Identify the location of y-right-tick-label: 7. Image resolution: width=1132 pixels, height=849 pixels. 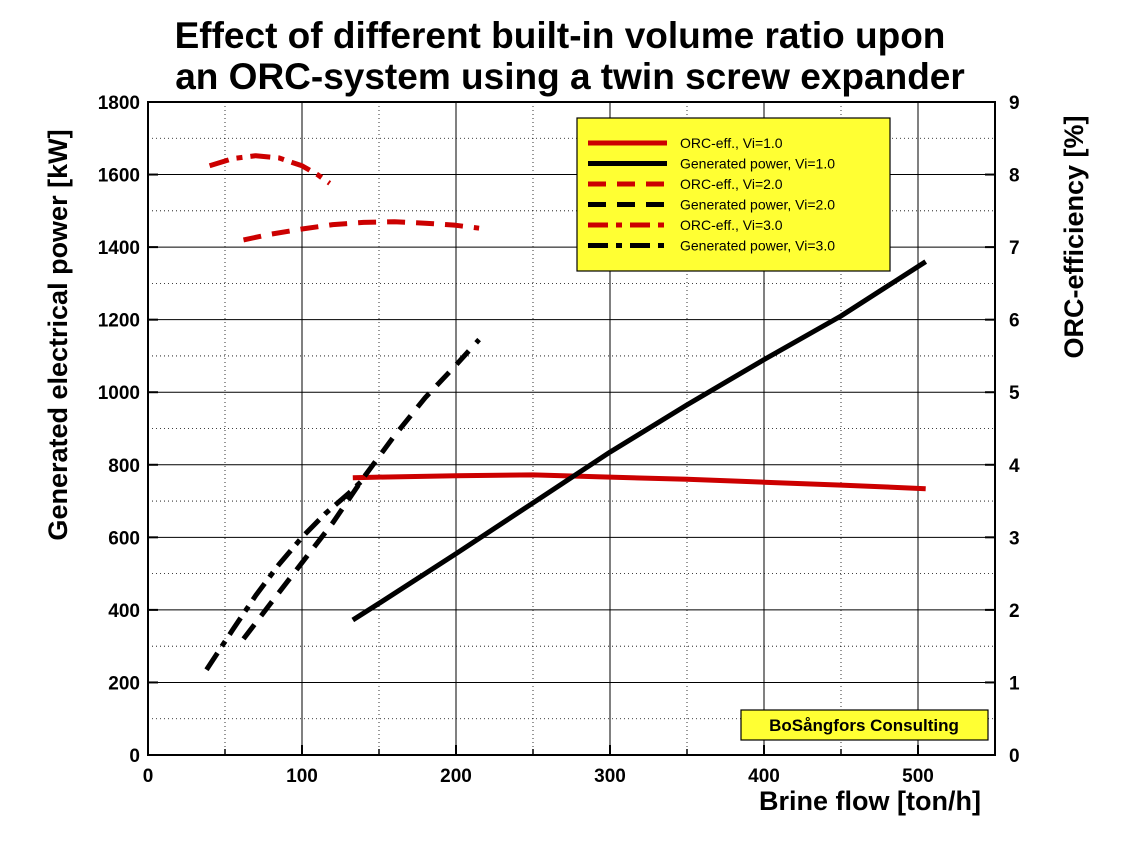
(1014, 248).